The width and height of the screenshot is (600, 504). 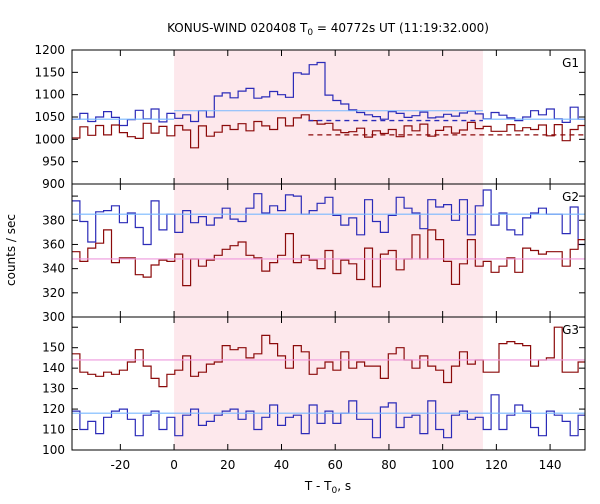 I want to click on y-tick-label: 140, so click(x=53, y=368).